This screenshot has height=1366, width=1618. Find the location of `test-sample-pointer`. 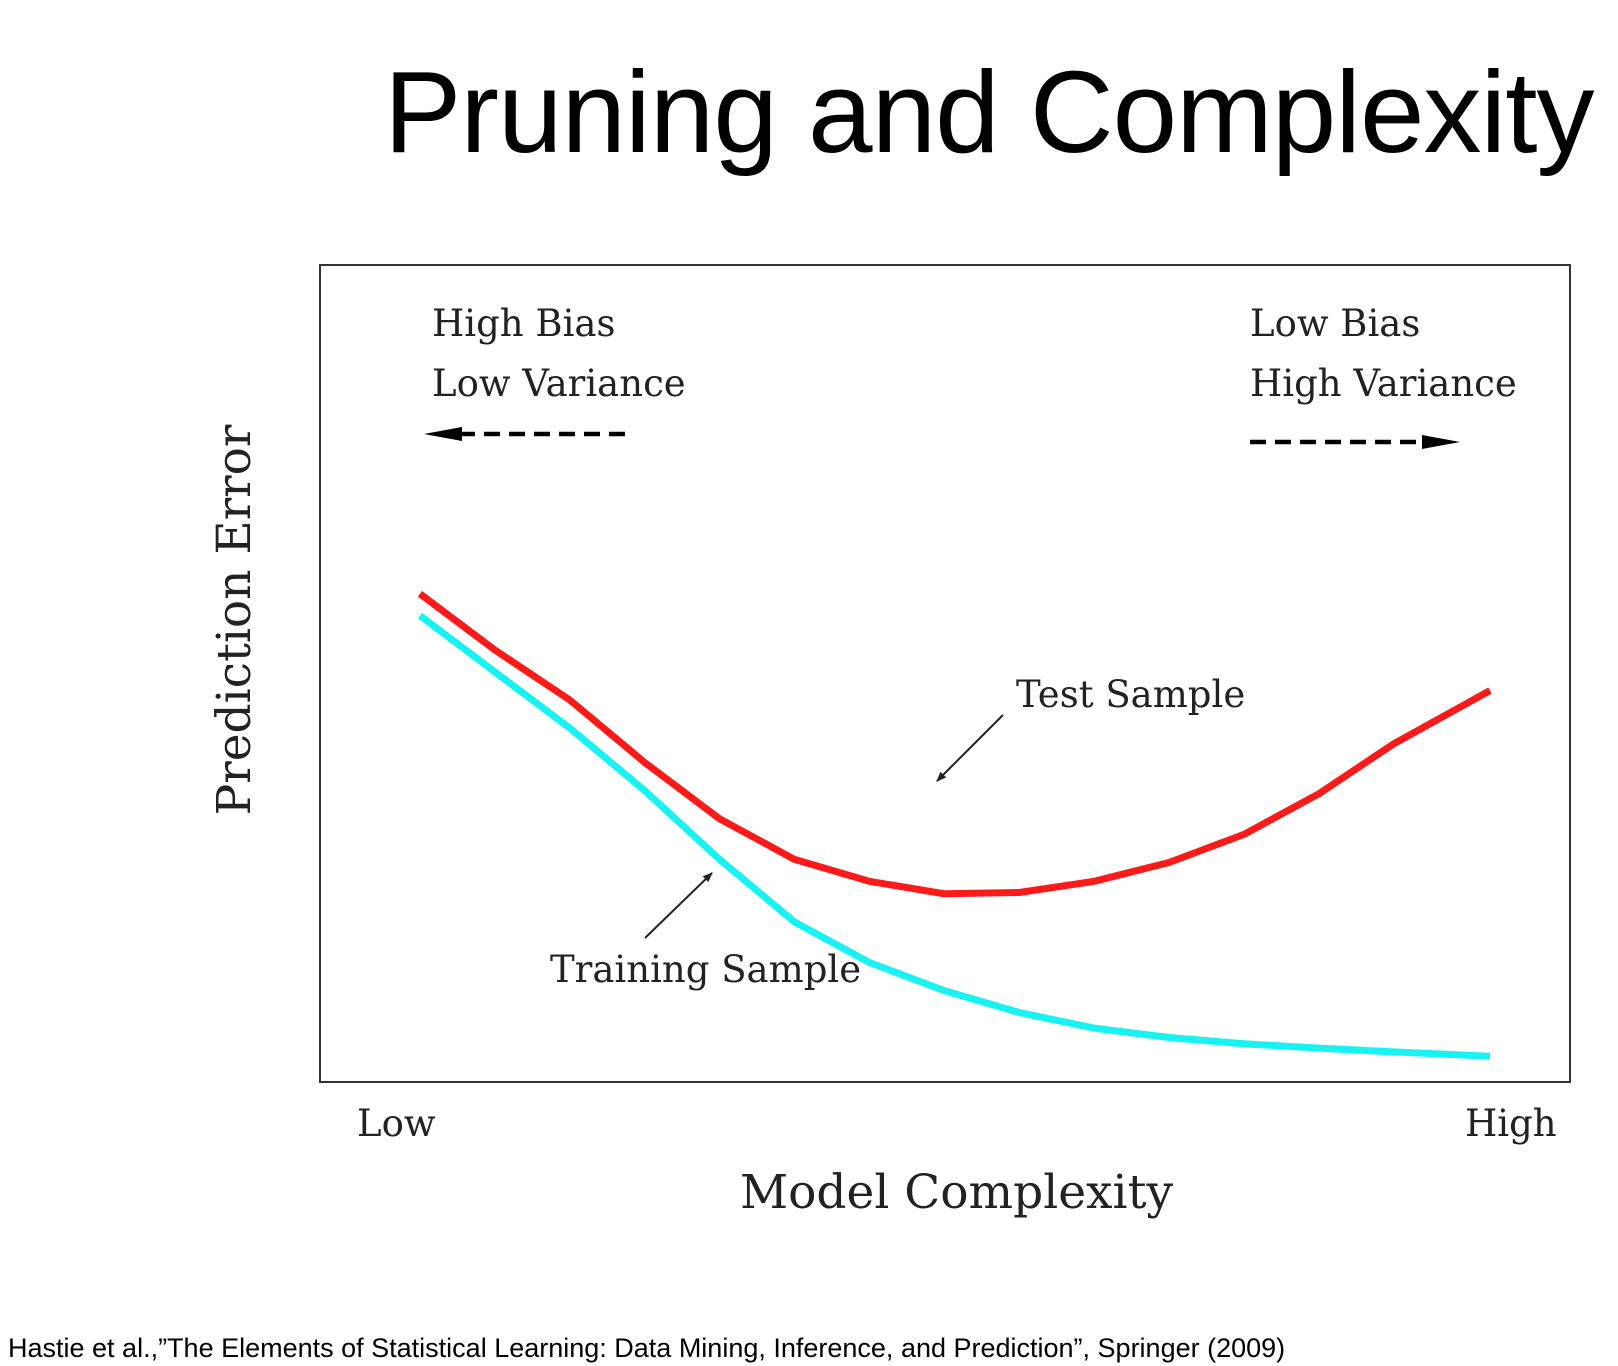

test-sample-pointer is located at coordinates (970, 748).